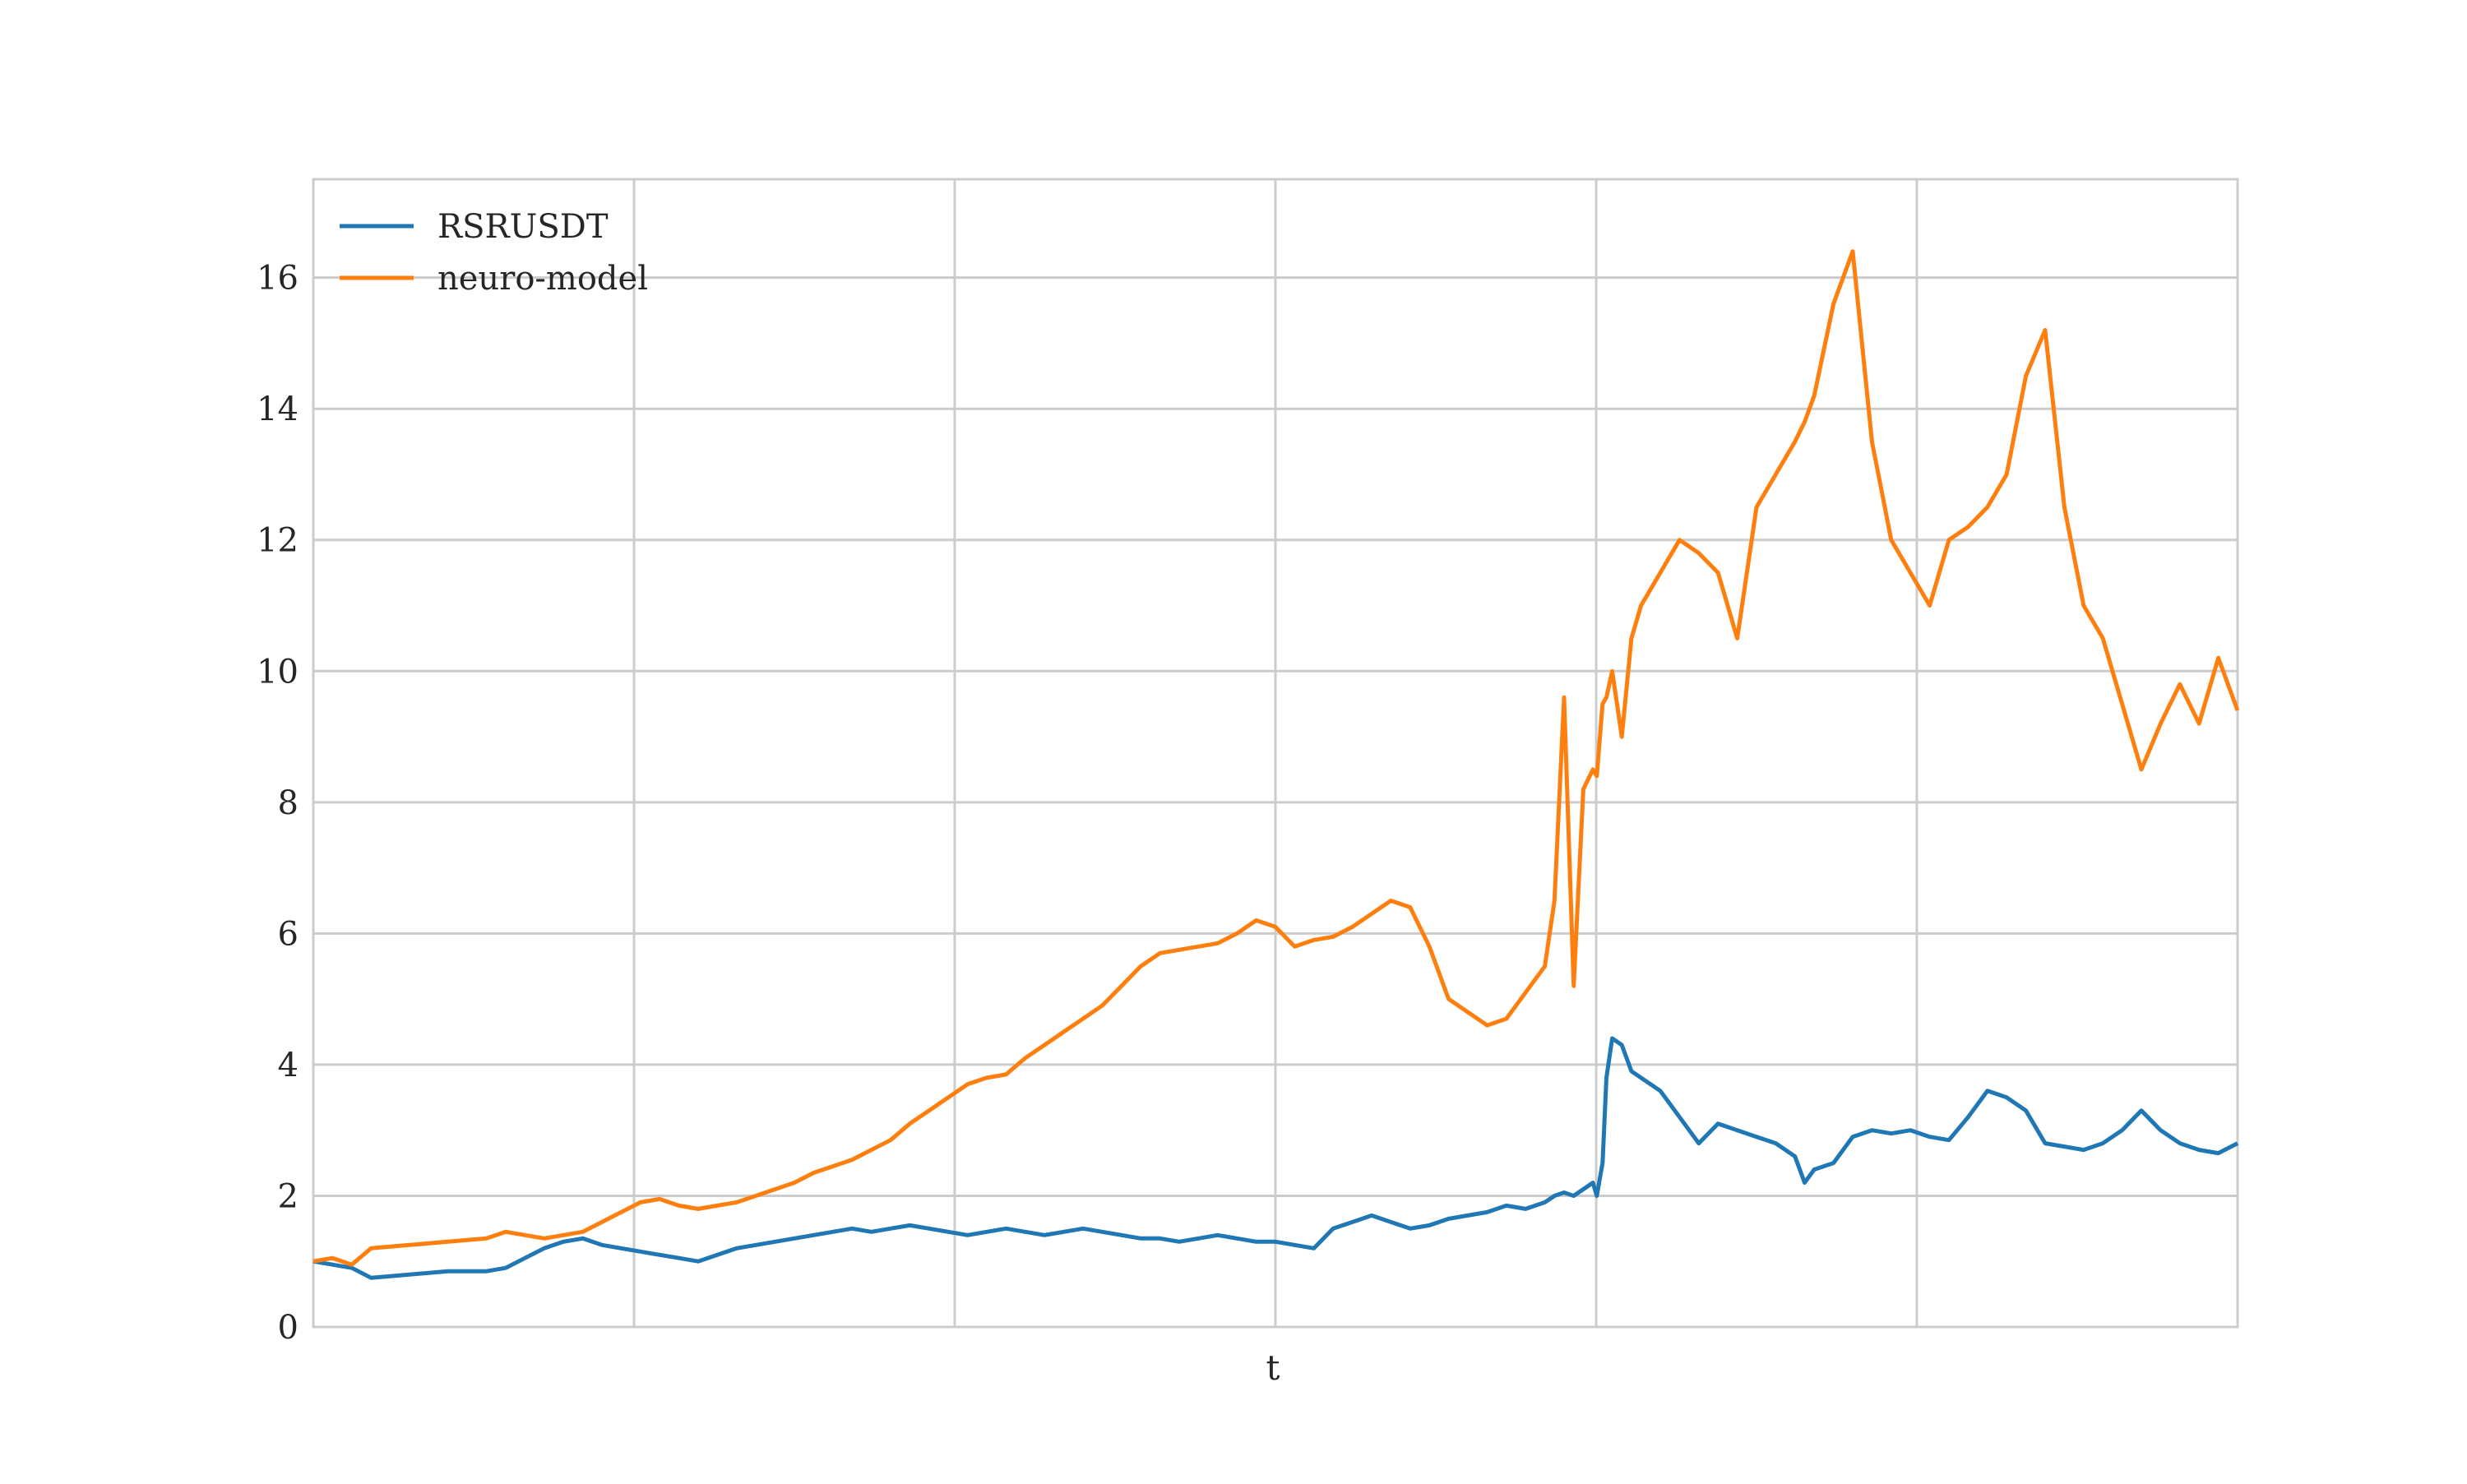  I want to click on y-tick-label: 12, so click(278, 541).